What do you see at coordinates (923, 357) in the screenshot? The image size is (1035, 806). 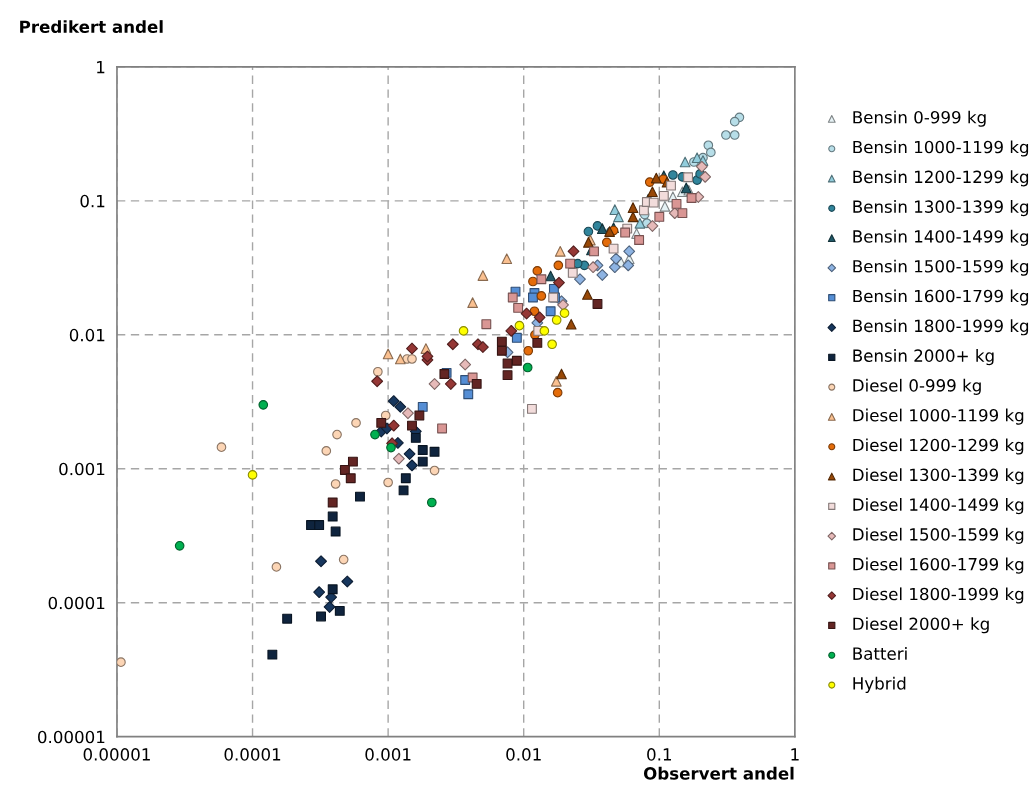 I see `legend-label: Bensin 2000+ kg` at bounding box center [923, 357].